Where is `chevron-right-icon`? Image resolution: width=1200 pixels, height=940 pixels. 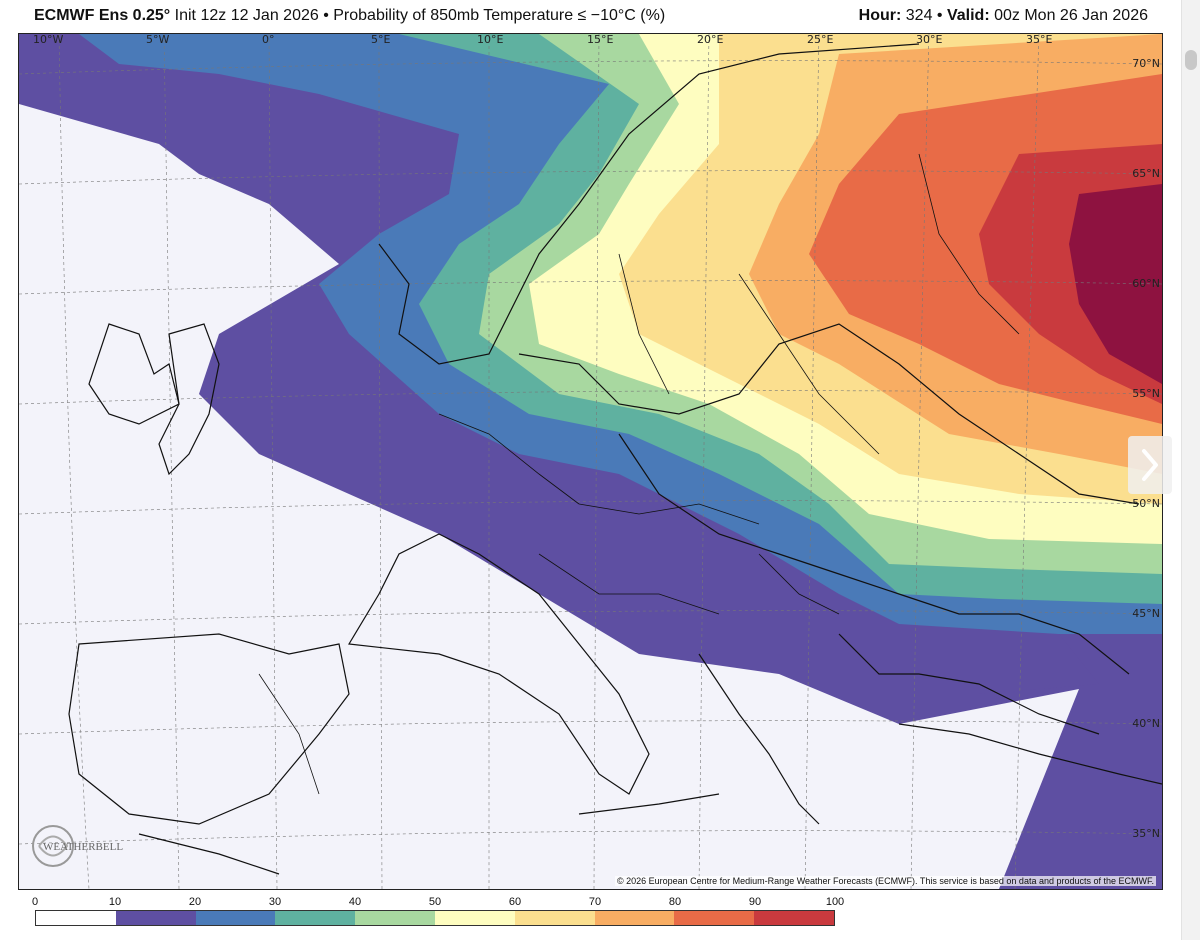
chevron-right-icon is located at coordinates (1150, 465).